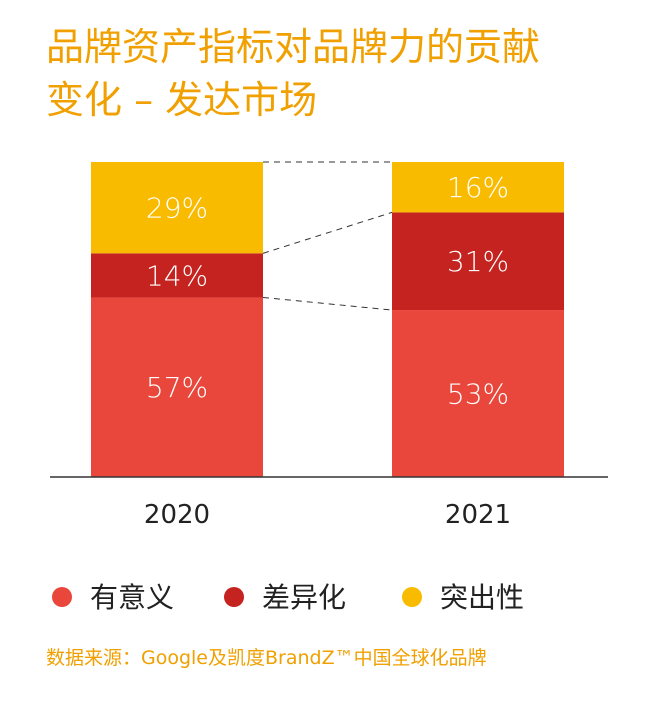 The width and height of the screenshot is (662, 701). I want to click on data-label-2020-3: 29%, so click(177, 208).